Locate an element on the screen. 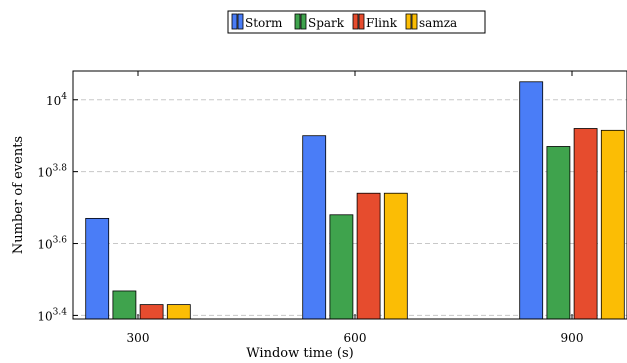  x-tick-labels: 300 600 900 is located at coordinates (355, 338).